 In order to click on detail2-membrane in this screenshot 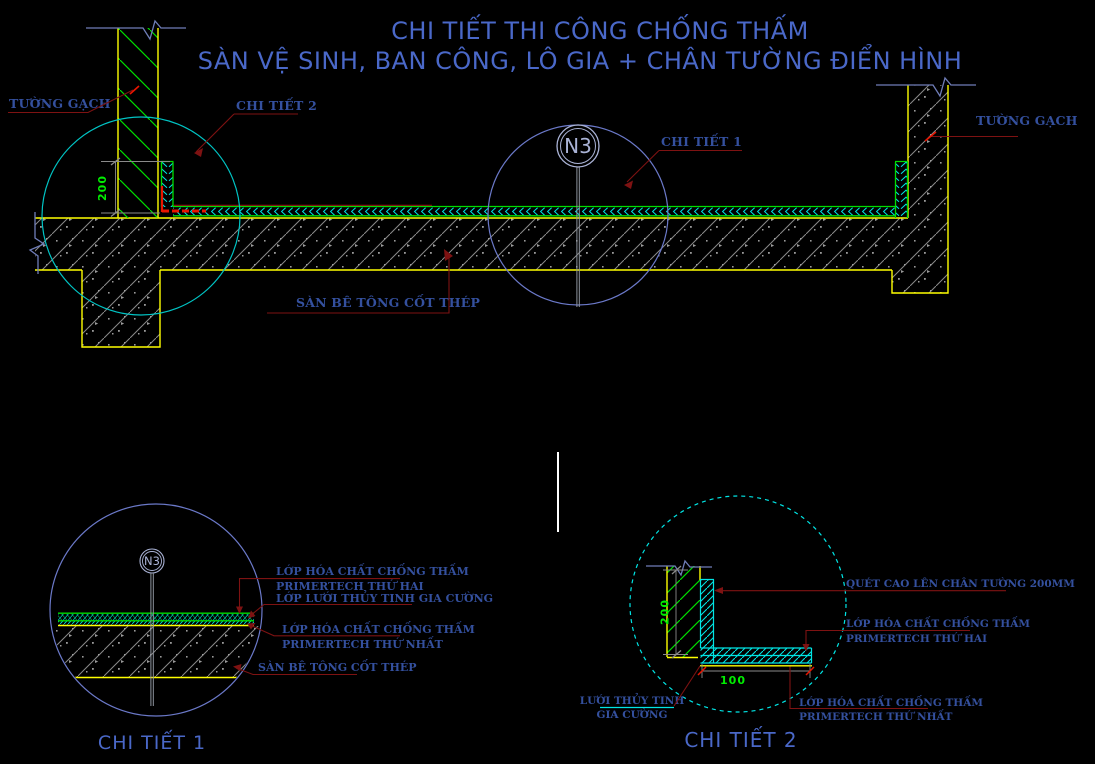, I will do `click(756, 622)`.